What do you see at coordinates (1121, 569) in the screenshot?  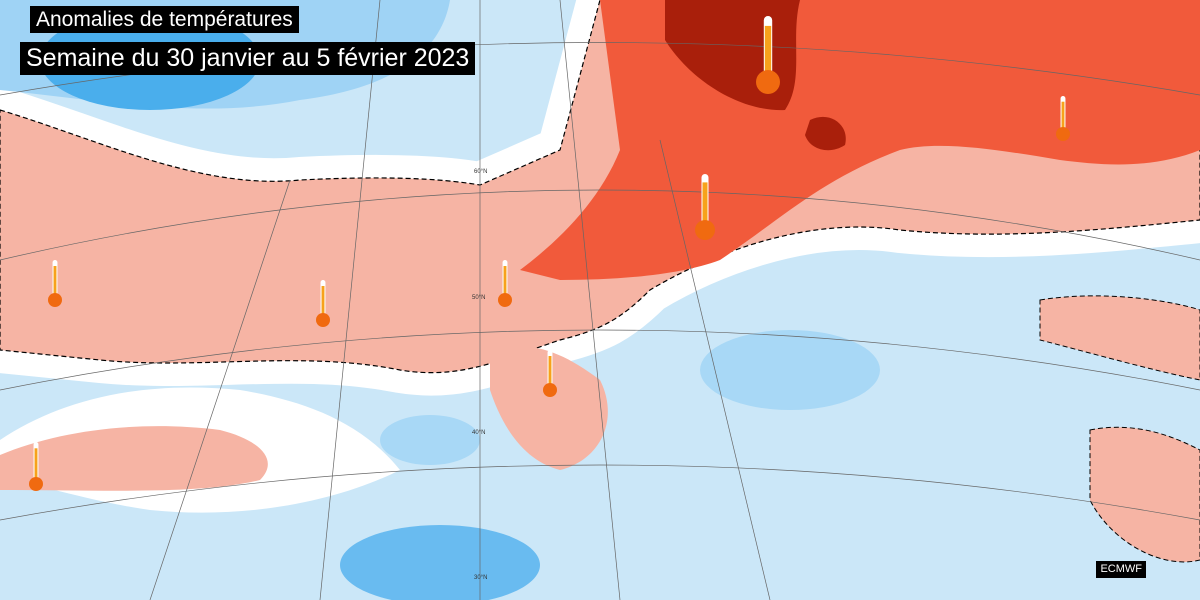 I see `credit: ECMWF` at bounding box center [1121, 569].